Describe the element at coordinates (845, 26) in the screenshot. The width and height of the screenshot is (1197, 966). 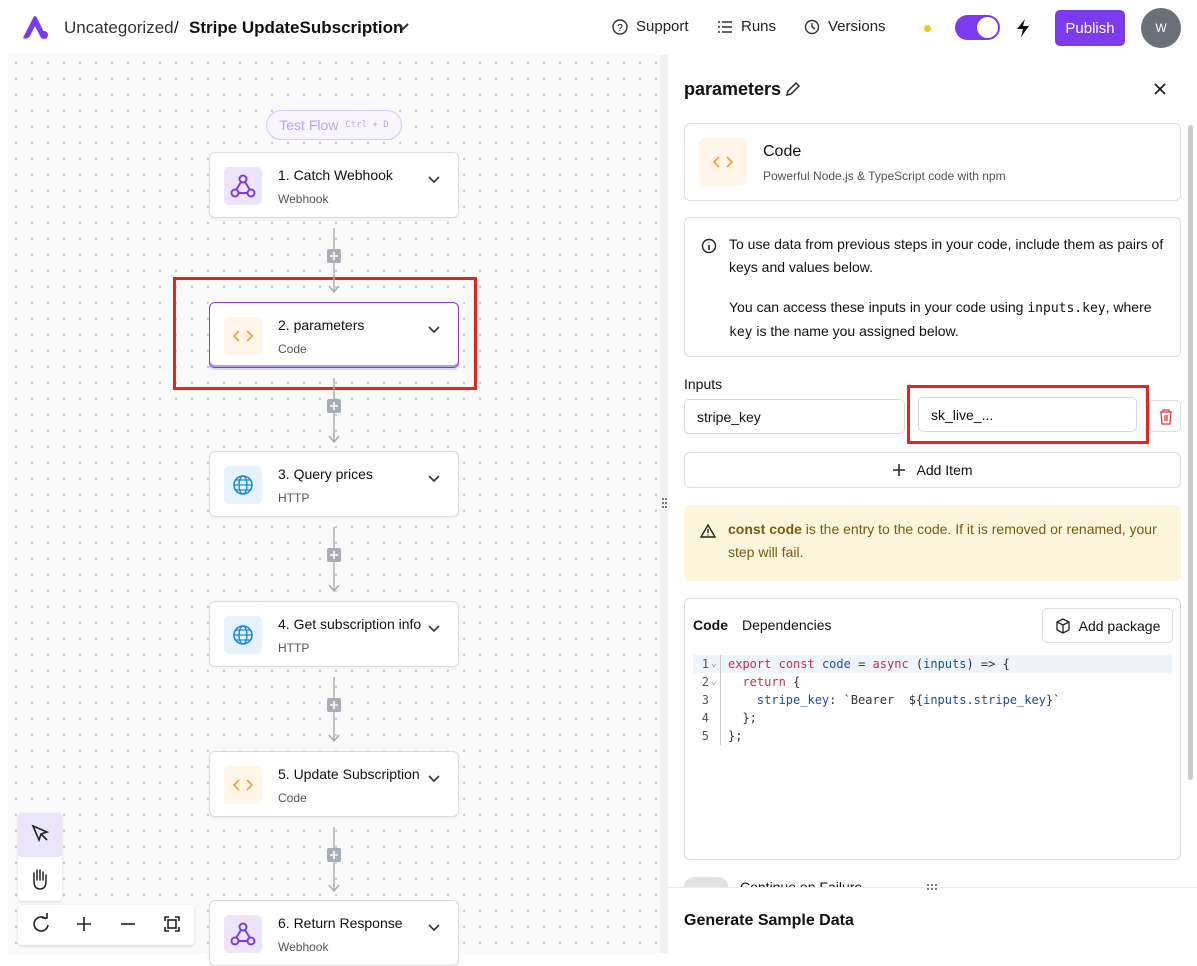
I see `nav-versions: Versions` at that location.